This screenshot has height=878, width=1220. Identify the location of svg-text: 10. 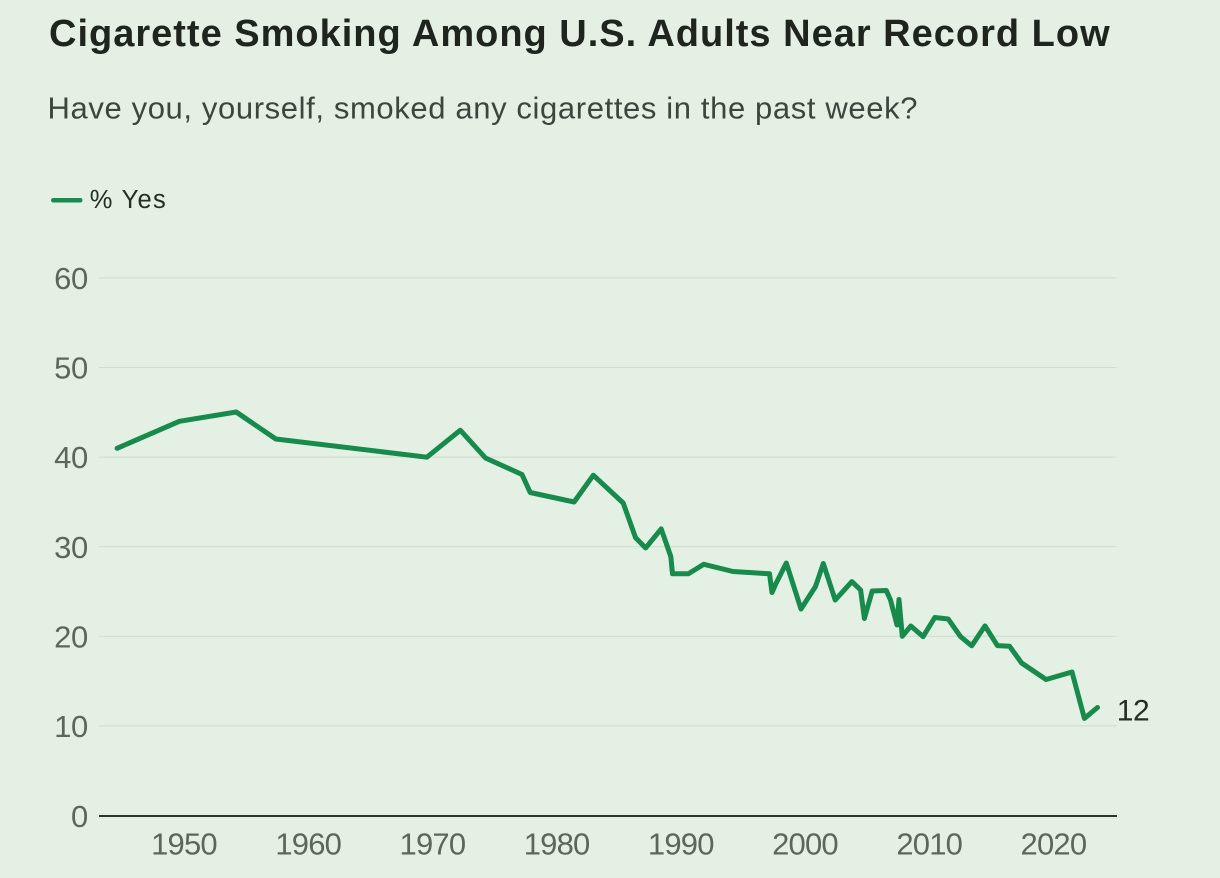
(71, 726).